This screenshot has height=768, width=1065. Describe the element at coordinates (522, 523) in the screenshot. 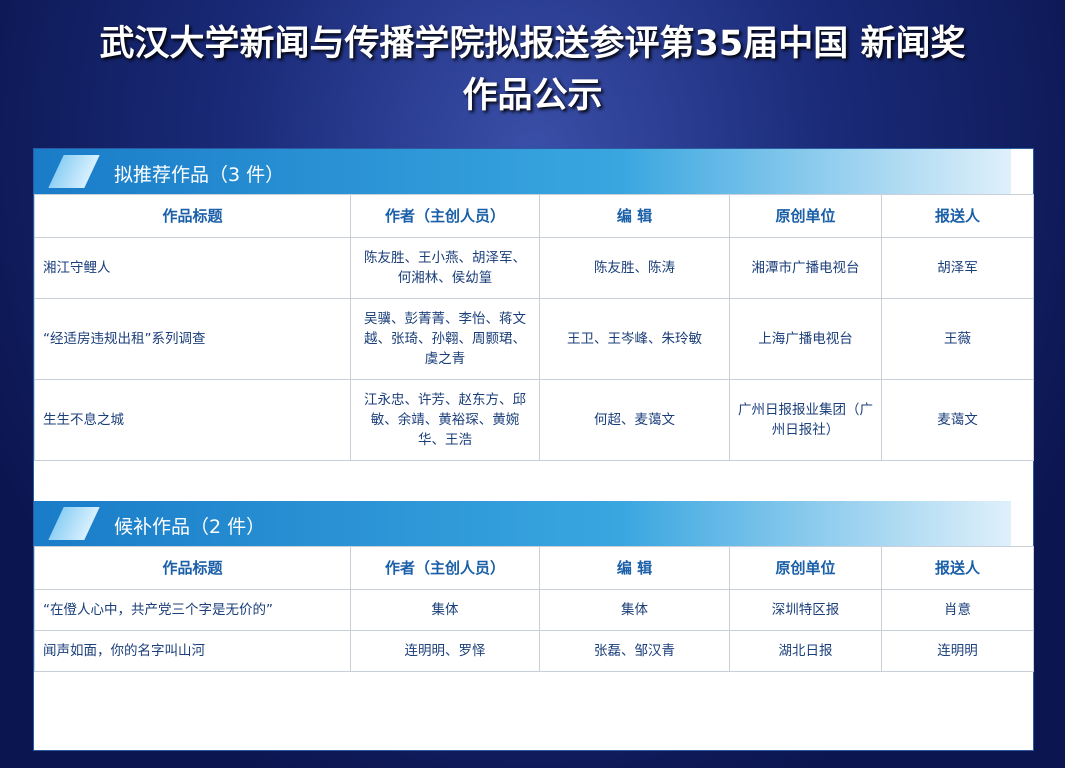

I see `section-header: 候补作品（2 件）` at that location.